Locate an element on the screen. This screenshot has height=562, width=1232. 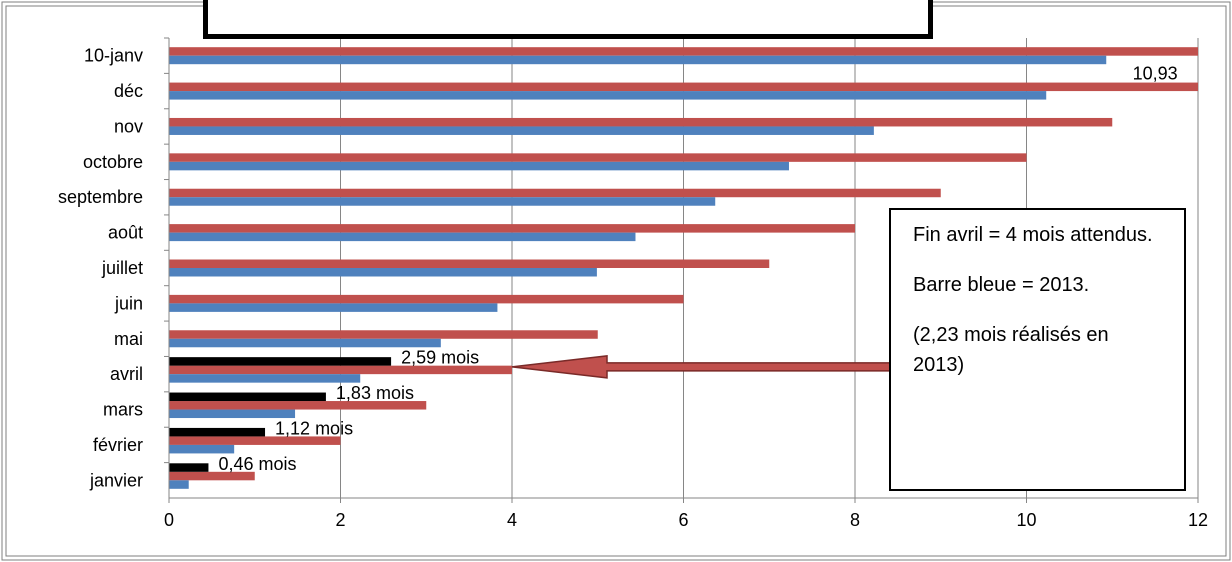
bar-blue-nov is located at coordinates (521, 130).